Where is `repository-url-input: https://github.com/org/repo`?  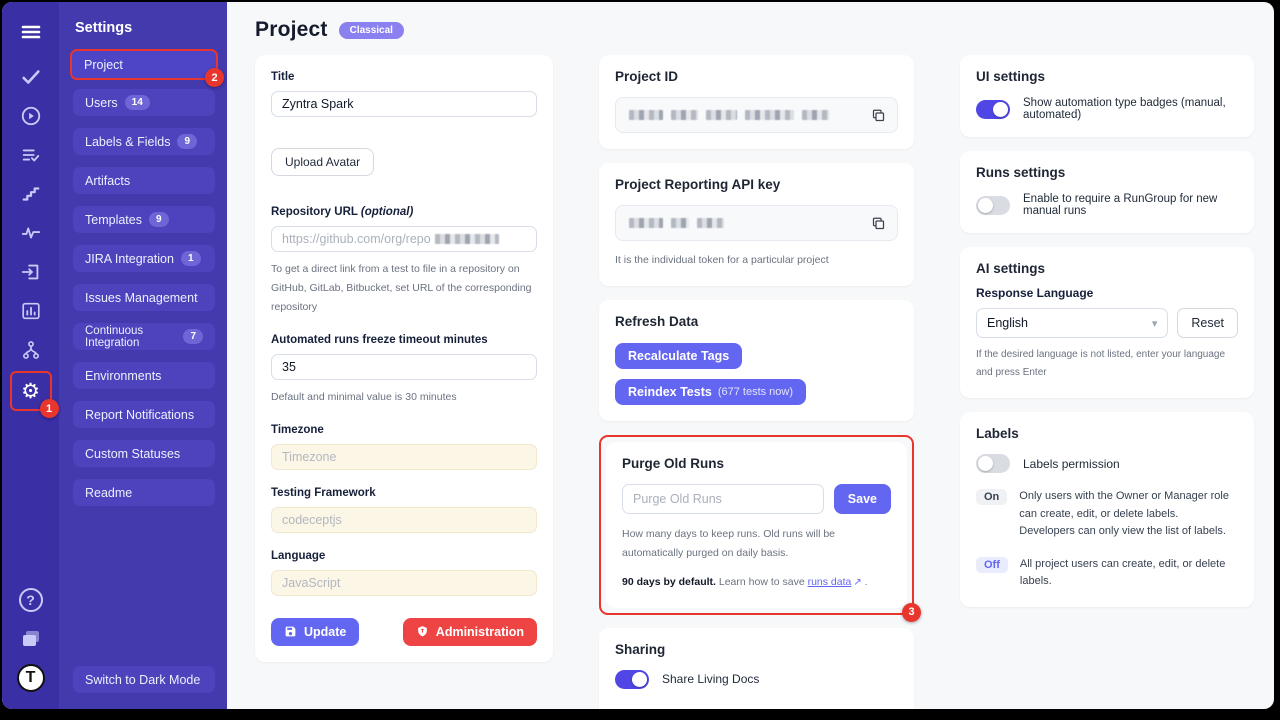 repository-url-input: https://github.com/org/repo is located at coordinates (404, 239).